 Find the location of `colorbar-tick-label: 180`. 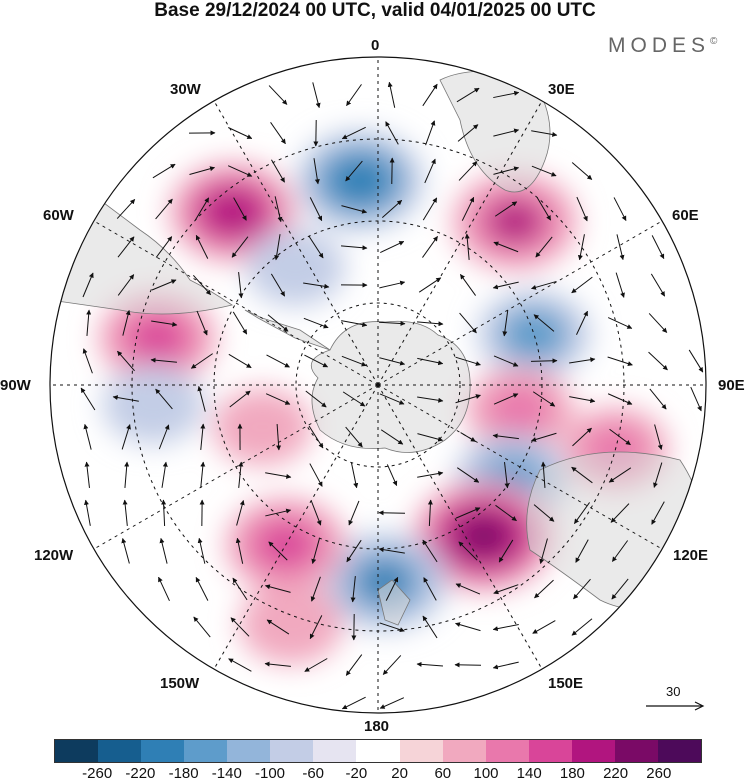

colorbar-tick-label: 180 is located at coordinates (572, 773).